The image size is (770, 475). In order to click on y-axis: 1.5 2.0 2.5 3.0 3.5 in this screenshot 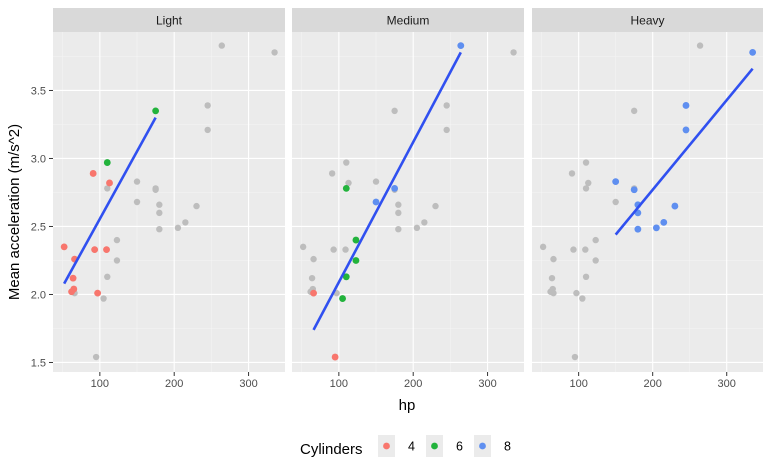, I will do `click(42, 227)`.